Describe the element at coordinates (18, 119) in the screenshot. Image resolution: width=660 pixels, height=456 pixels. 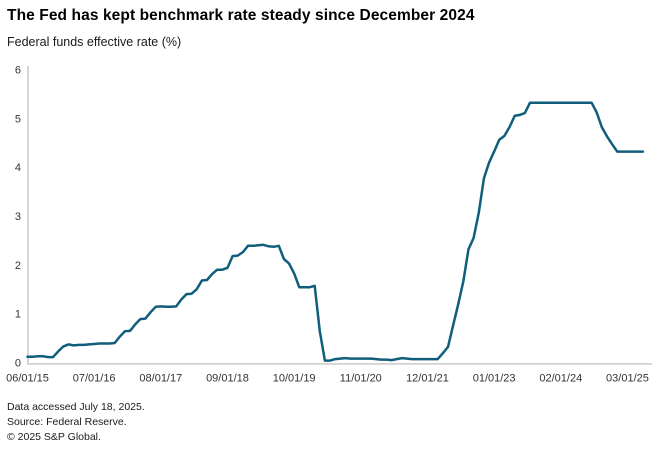
I see `y-tick-label: 5` at that location.